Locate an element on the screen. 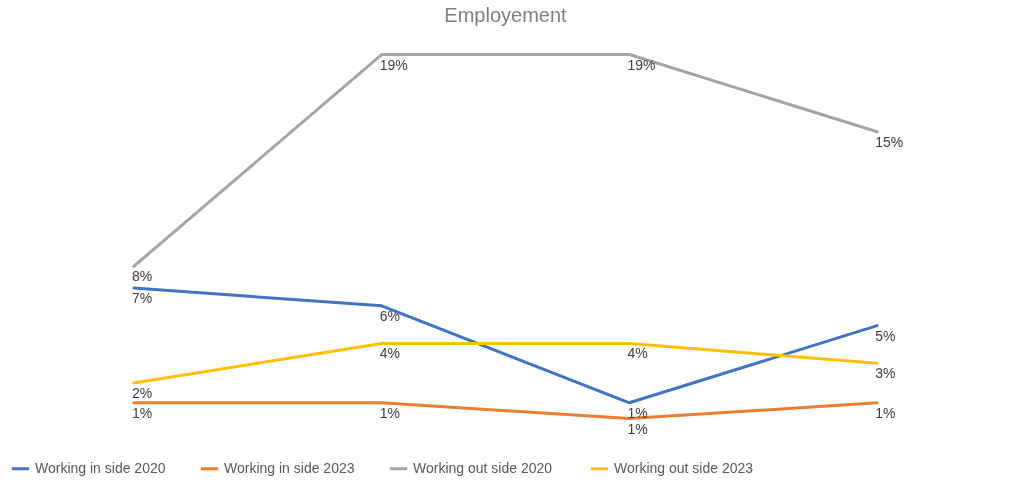  chart-title: Employement is located at coordinates (506, 15).